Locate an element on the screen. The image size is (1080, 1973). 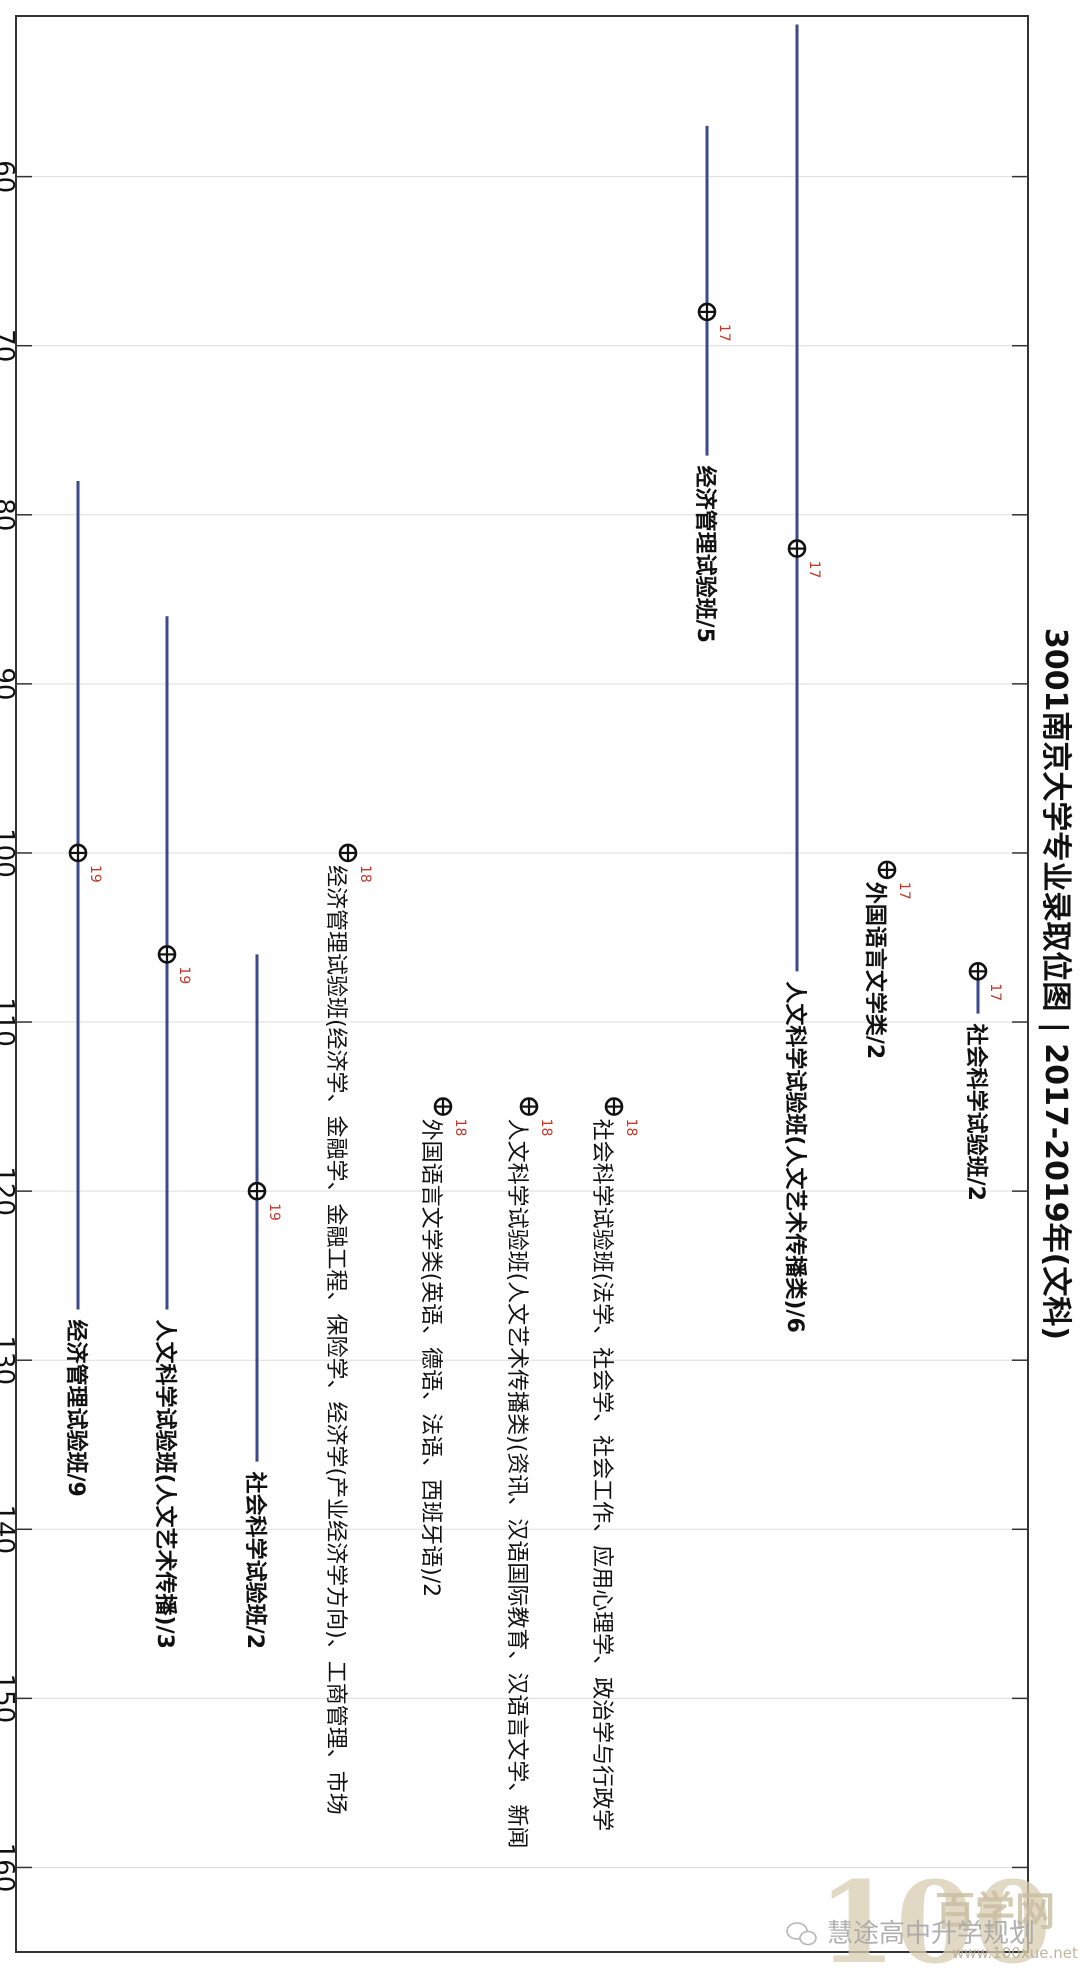
series-item-0: 17 人文科学试验班(人文艺术传播类)/6 is located at coordinates (802, 678).